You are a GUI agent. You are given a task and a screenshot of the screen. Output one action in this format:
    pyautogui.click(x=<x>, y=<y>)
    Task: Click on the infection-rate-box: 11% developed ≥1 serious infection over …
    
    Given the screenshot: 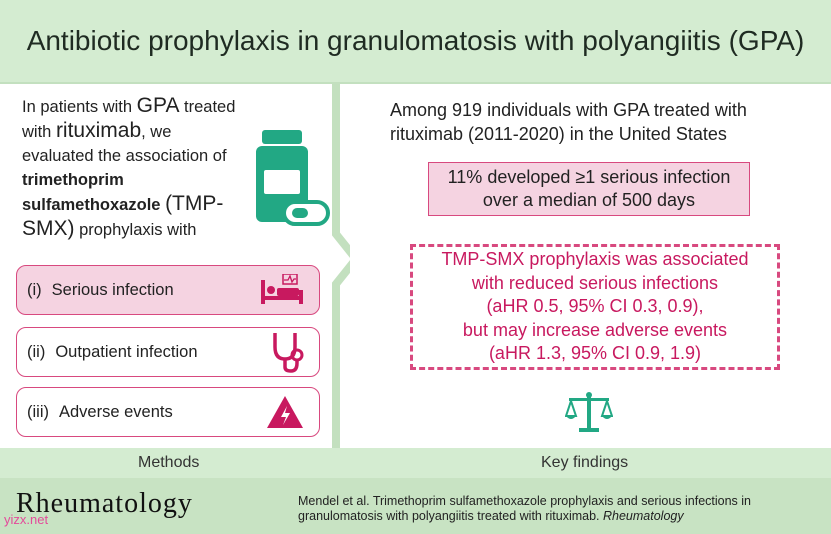 What is the action you would take?
    pyautogui.click(x=589, y=189)
    